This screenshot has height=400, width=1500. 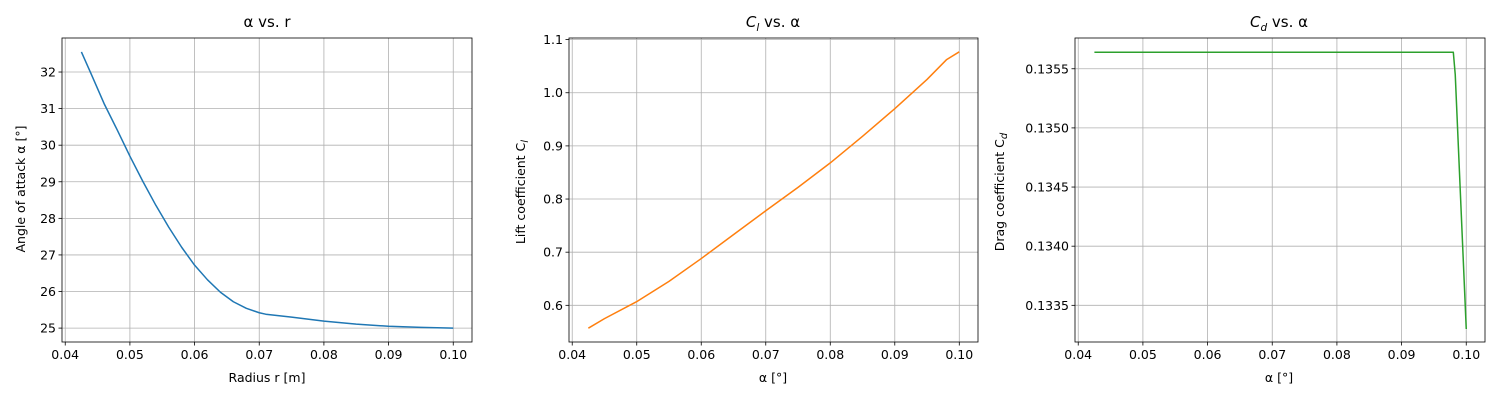 I want to click on y-axis-label: Lift coefficient Cl, so click(x=522, y=192).